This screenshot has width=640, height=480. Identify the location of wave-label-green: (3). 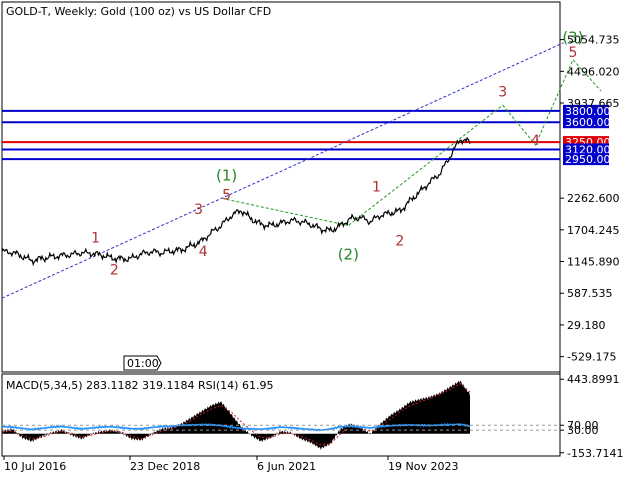
(572, 38).